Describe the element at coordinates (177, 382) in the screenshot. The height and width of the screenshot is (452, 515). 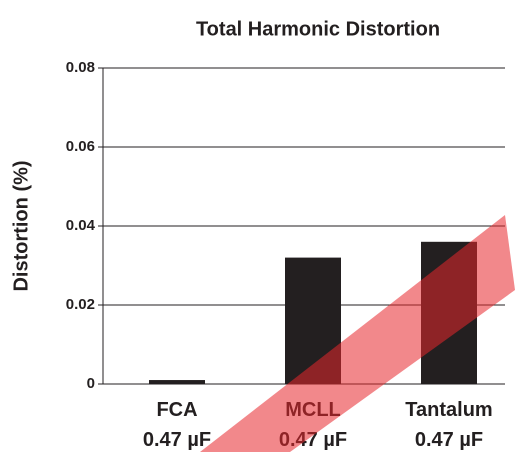
I see `bar` at that location.